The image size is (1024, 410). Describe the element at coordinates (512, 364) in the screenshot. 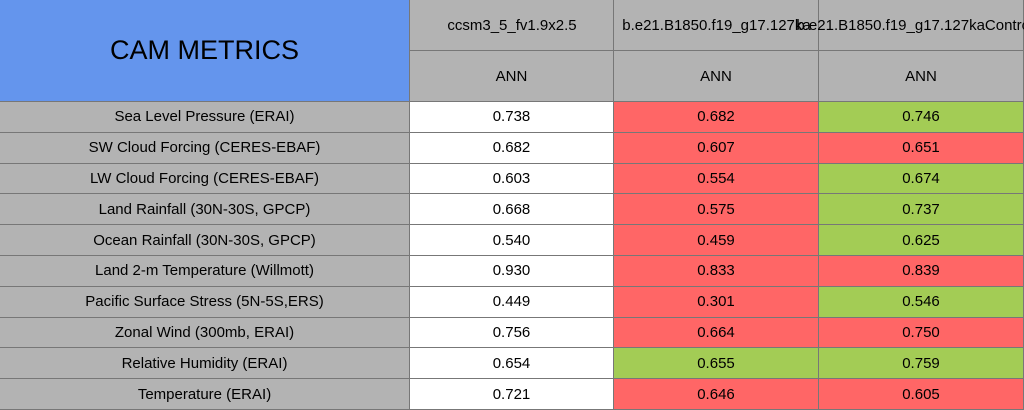

I see `metric-cell: 0.654` at that location.